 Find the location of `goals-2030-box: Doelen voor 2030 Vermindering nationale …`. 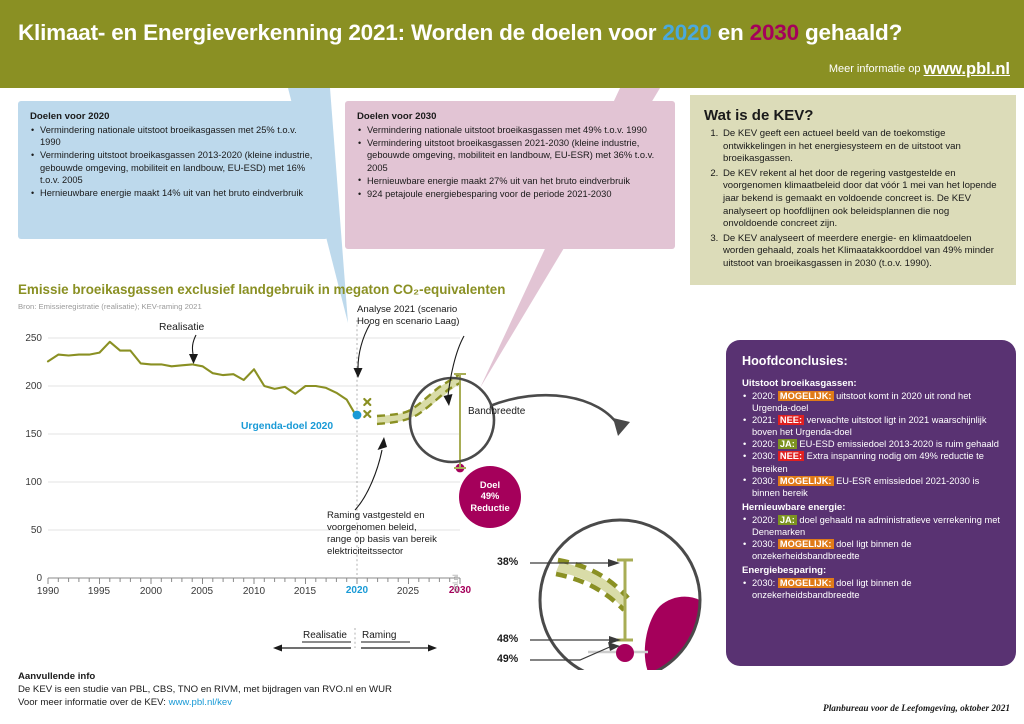

goals-2030-box: Doelen voor 2030 Vermindering nationale … is located at coordinates (510, 175).